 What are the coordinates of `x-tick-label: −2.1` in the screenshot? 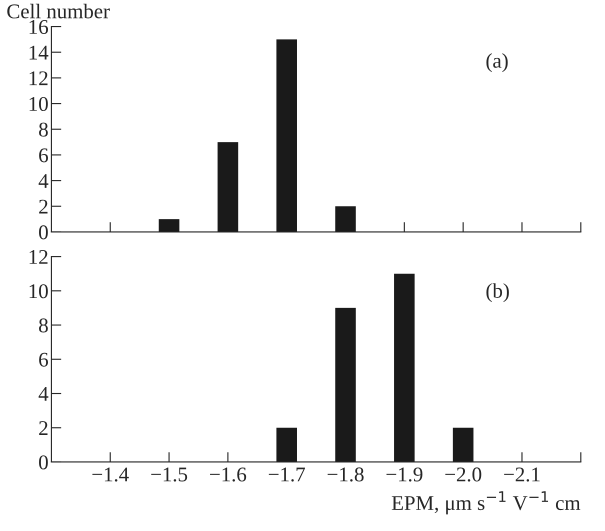 It's located at (522, 474).